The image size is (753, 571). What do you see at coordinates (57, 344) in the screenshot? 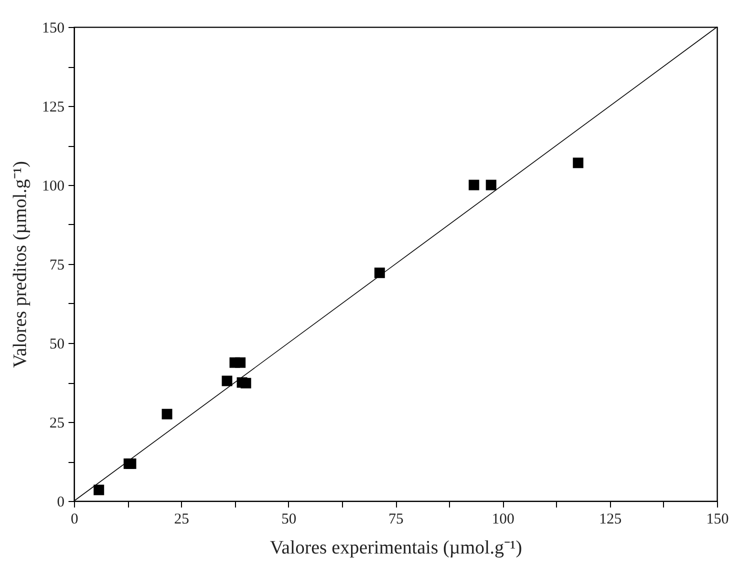
I see `y-tick-label: 50` at bounding box center [57, 344].